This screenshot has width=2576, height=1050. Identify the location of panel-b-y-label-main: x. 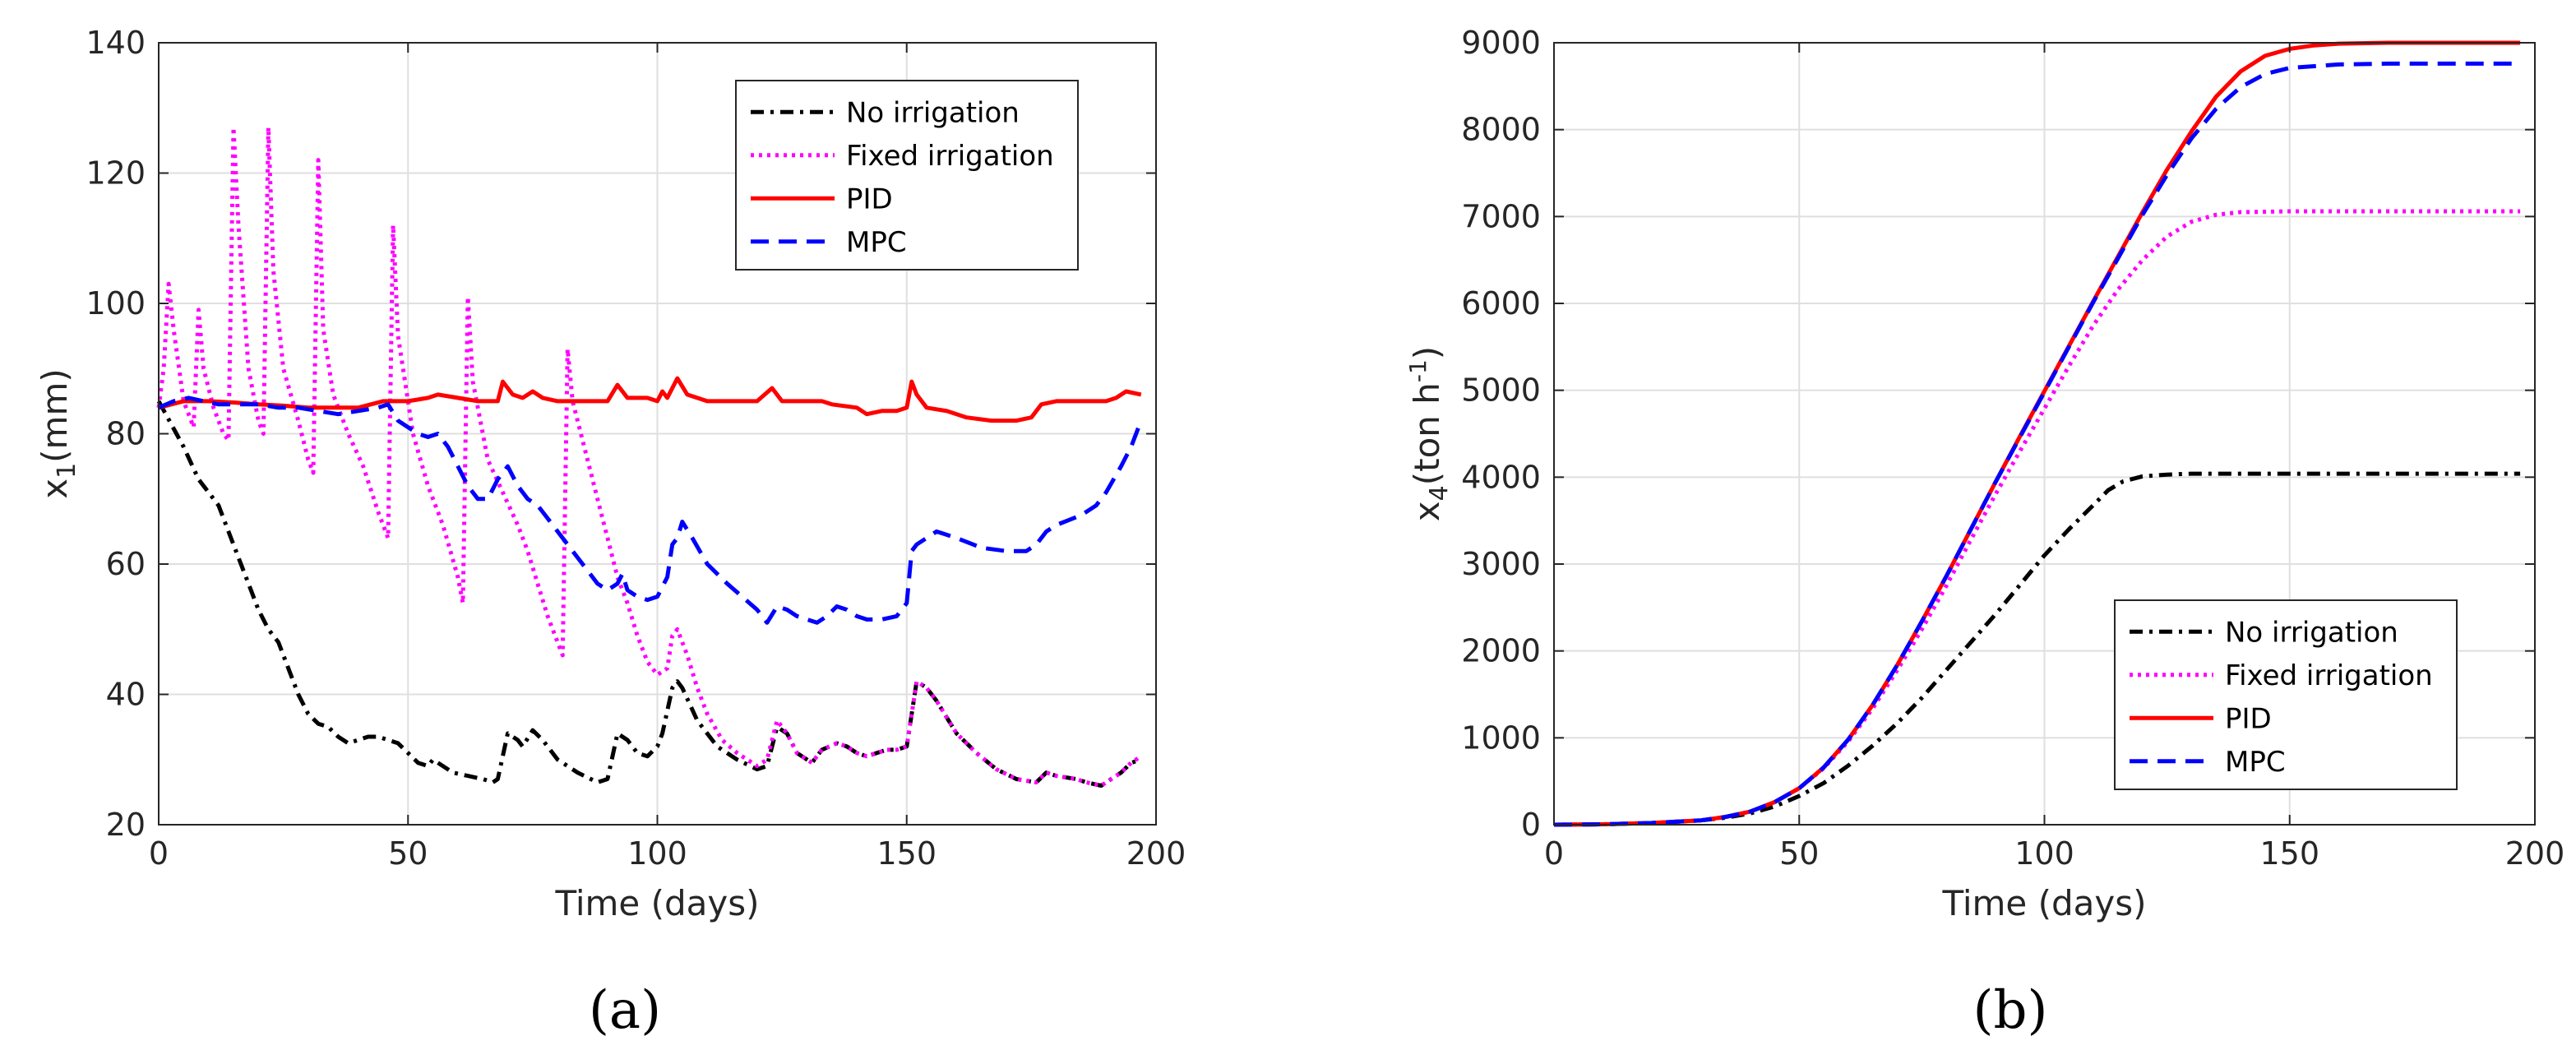
(1427, 511).